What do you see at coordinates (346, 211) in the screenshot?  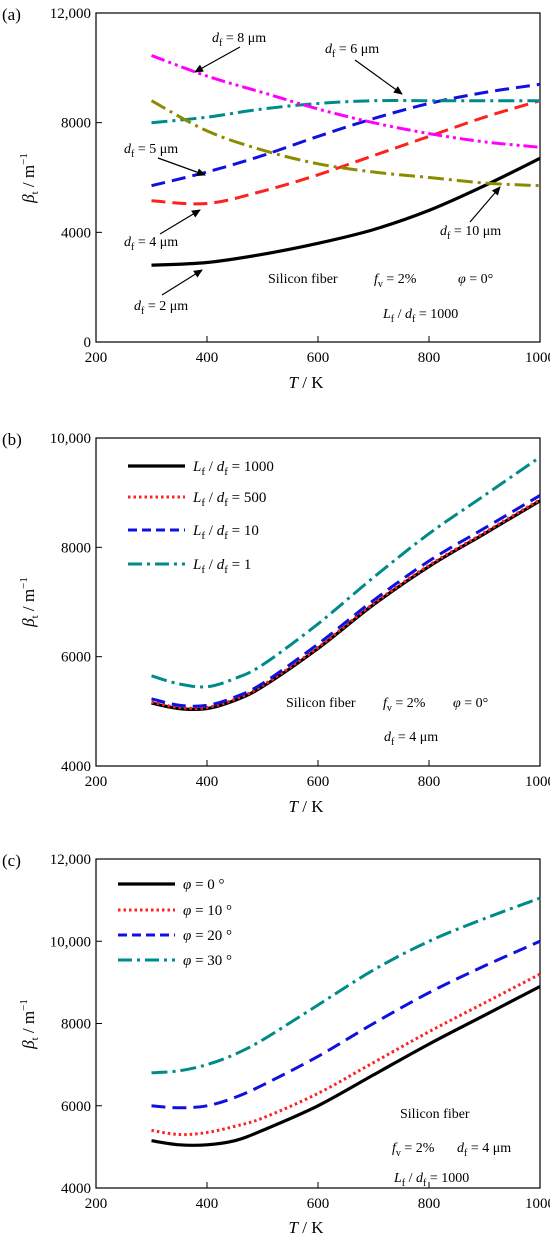 I see `series-line-df-2-m` at bounding box center [346, 211].